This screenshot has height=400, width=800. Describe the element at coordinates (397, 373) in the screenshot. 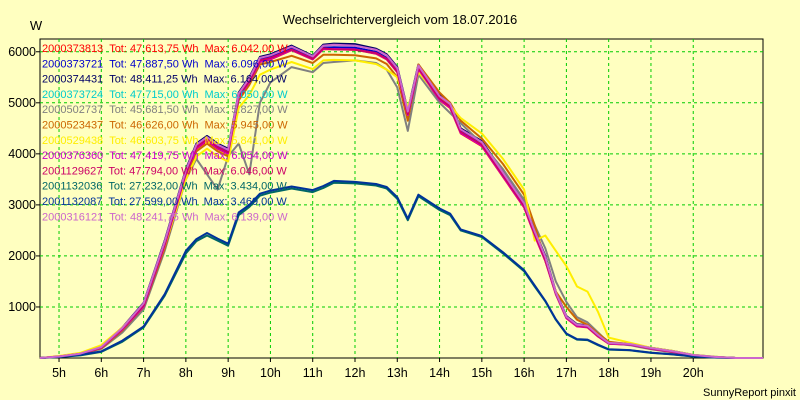

I see `x-tick-label: 13h` at that location.